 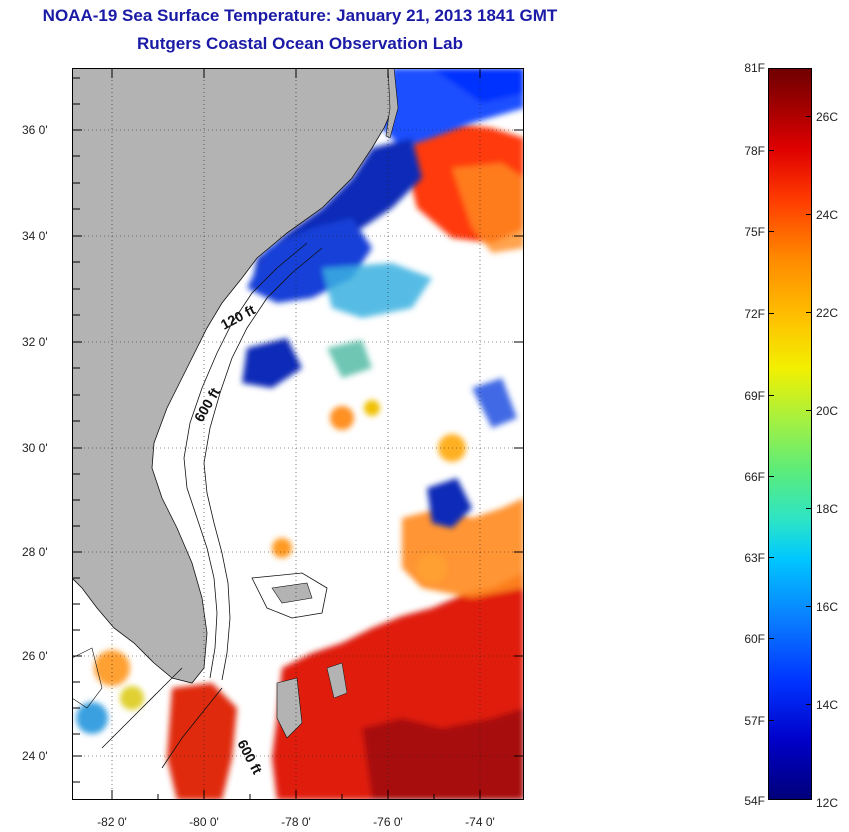 I want to click on lat-label-34: 34 0', so click(x=35, y=236).